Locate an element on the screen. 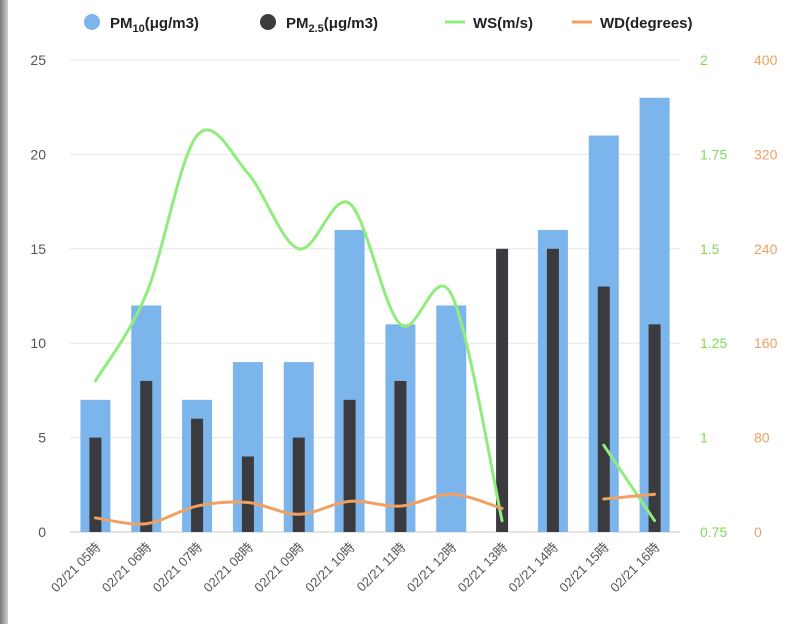 The width and height of the screenshot is (791, 624). x-tick-label: 02/21 07時 is located at coordinates (178, 568).